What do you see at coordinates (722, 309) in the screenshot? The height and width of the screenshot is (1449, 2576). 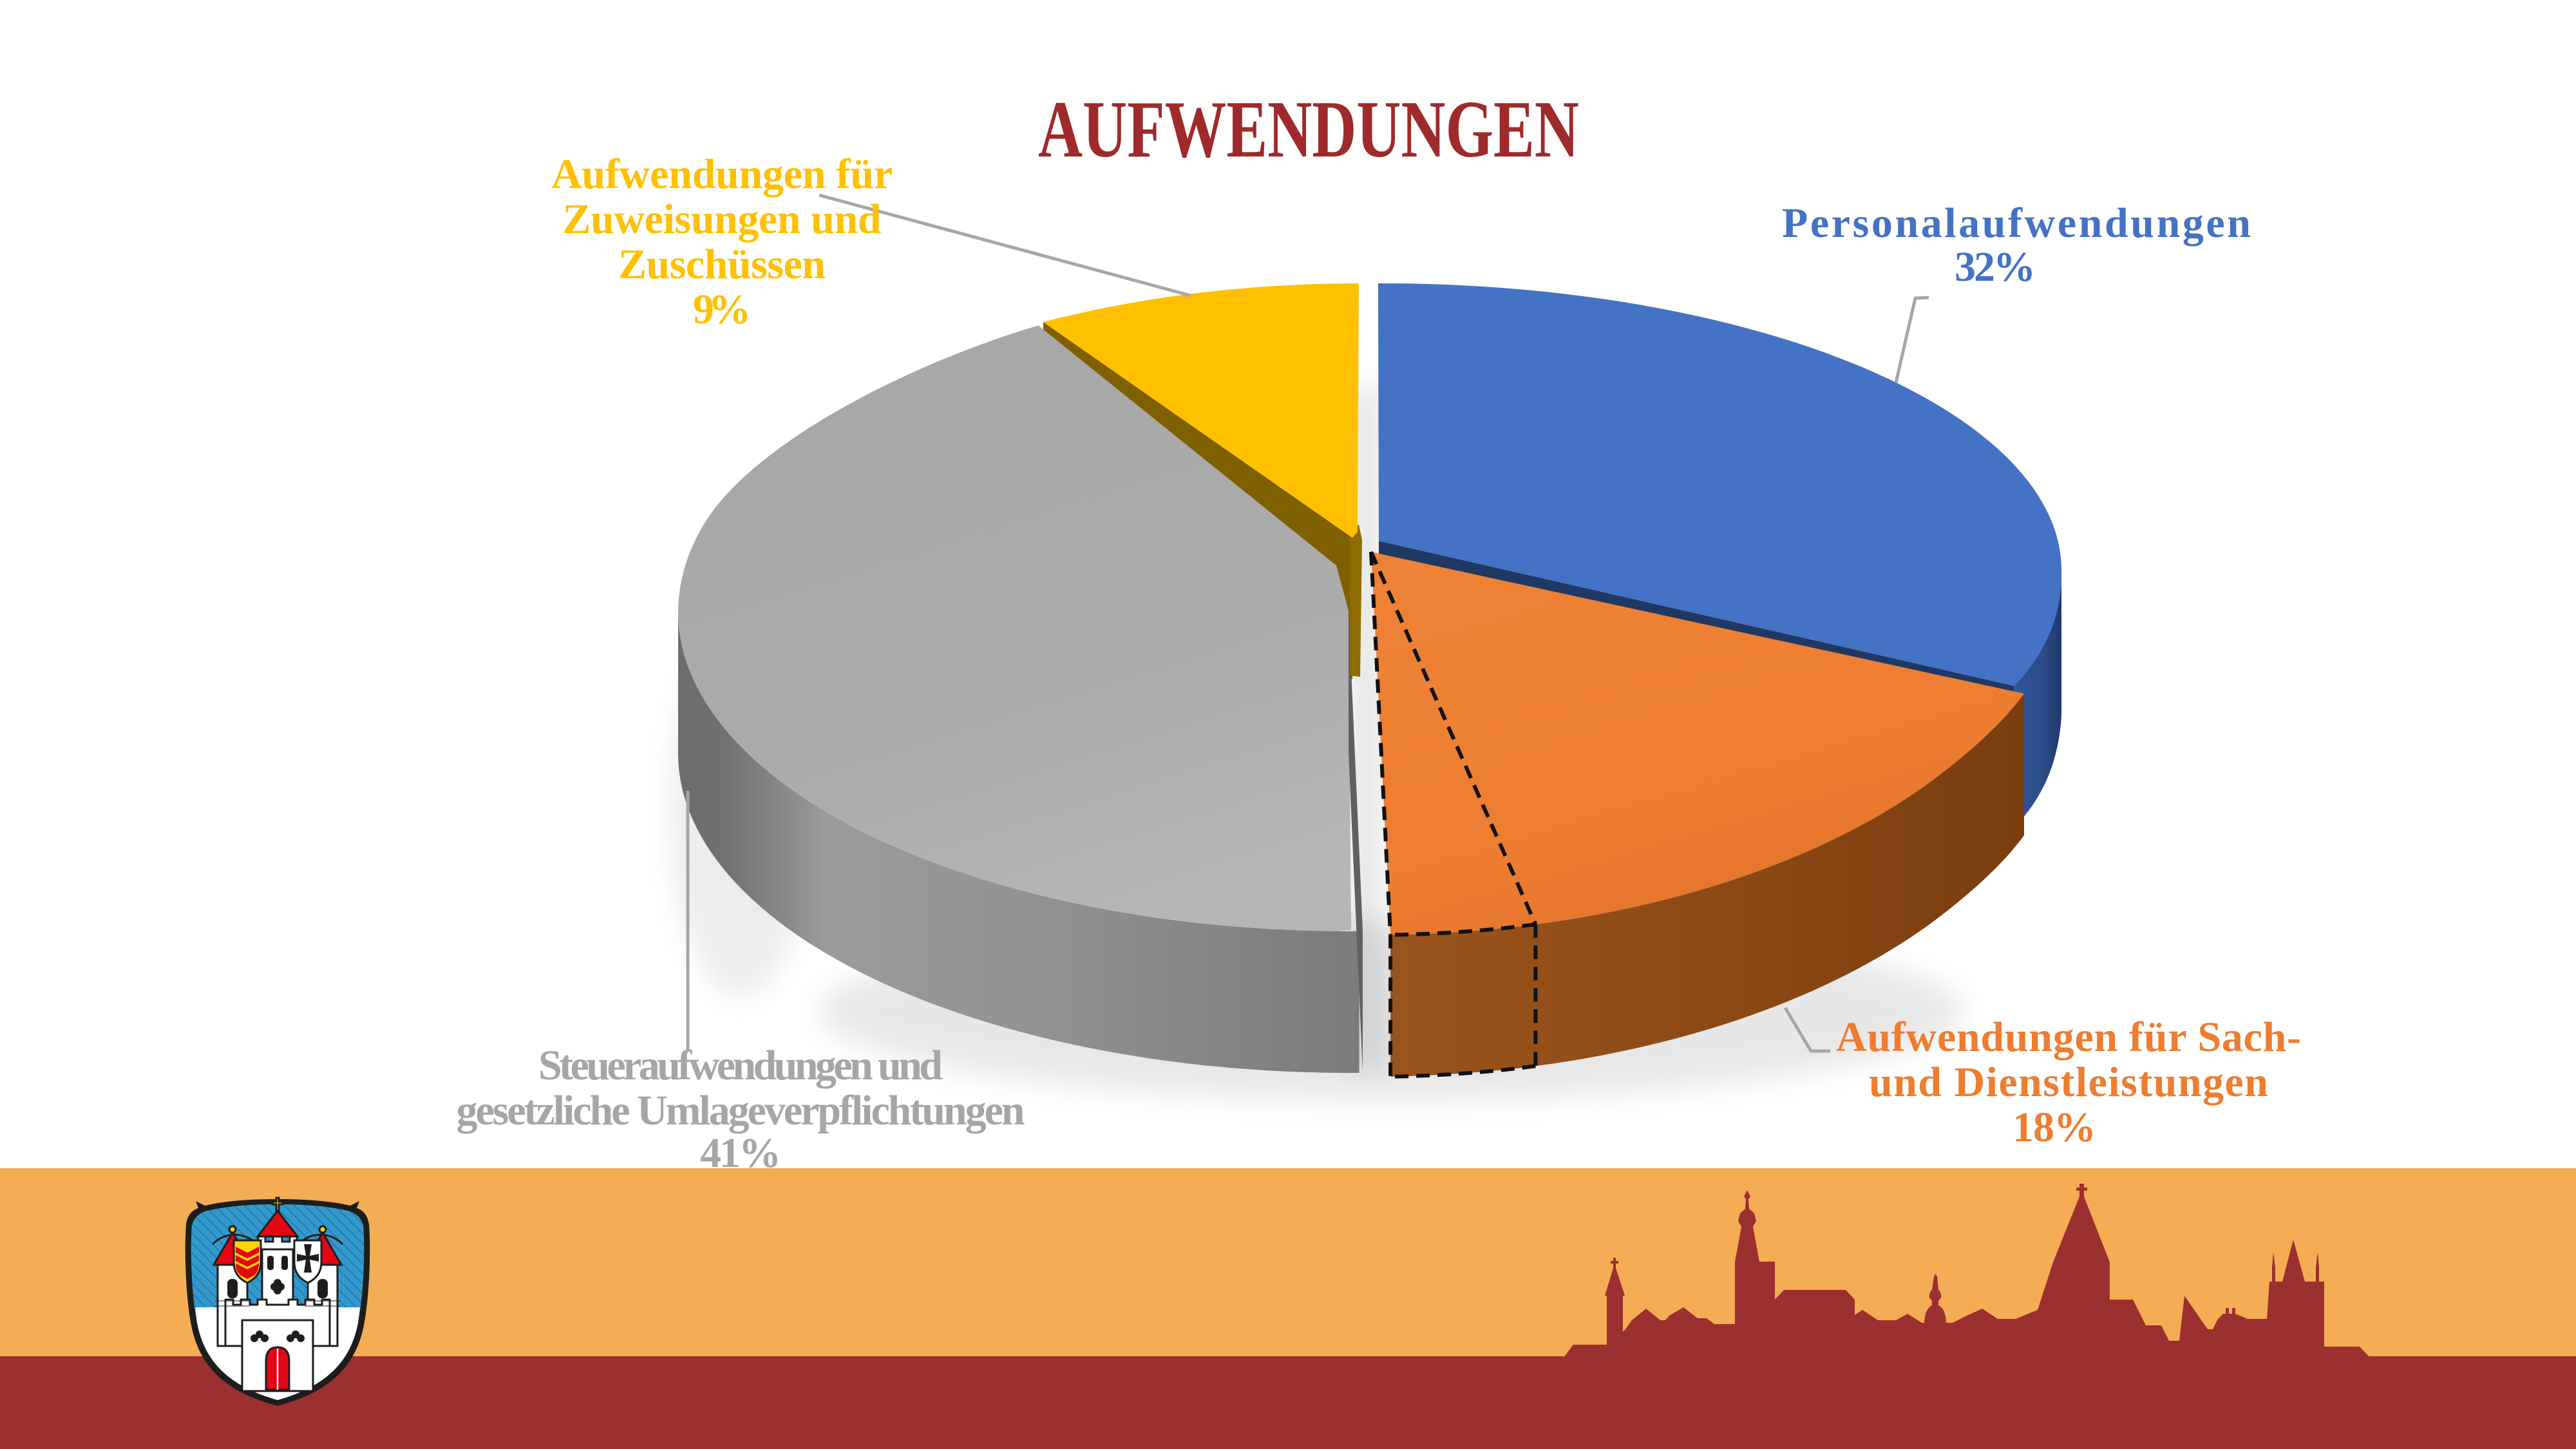 I see `svg-text: 9%` at bounding box center [722, 309].